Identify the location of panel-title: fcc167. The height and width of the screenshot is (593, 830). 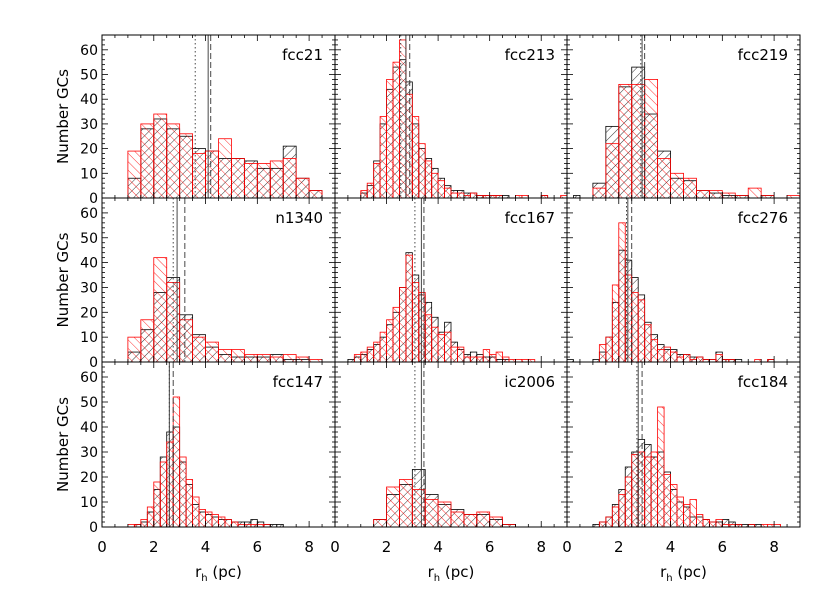
(530, 218).